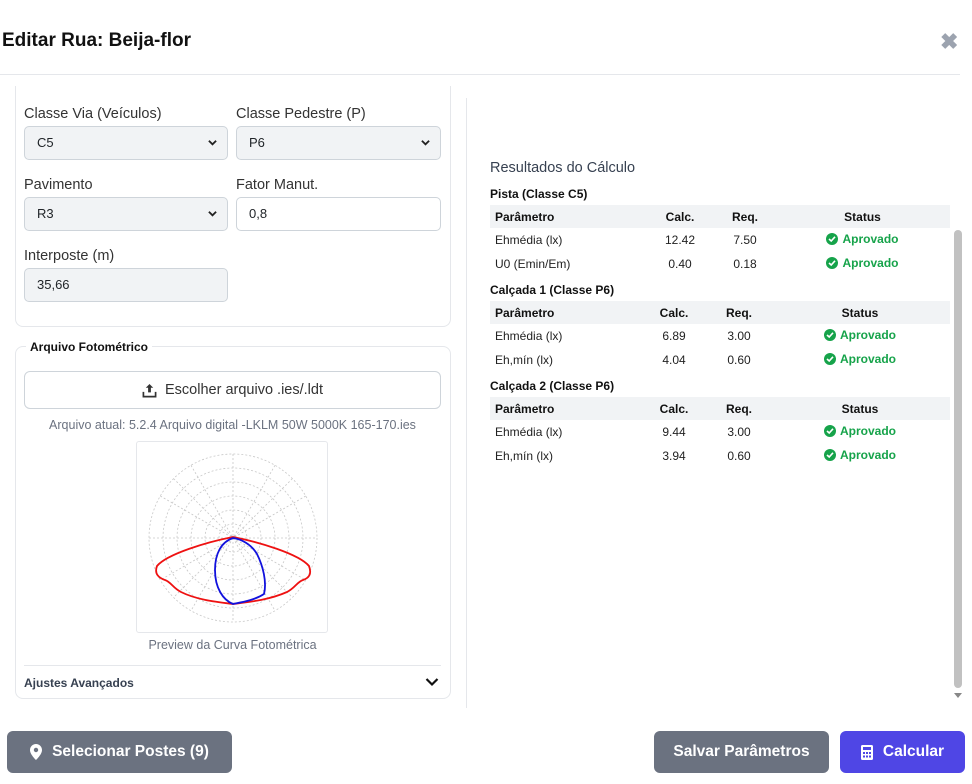  Describe the element at coordinates (674, 432) in the screenshot. I see `cell-calc: 9.44` at that location.